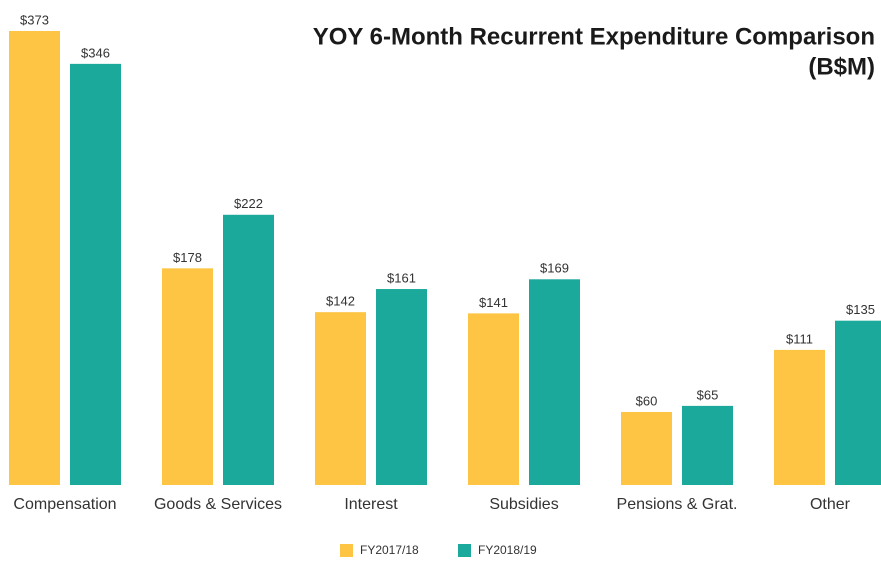 Image resolution: width=881 pixels, height=561 pixels. What do you see at coordinates (708, 394) in the screenshot?
I see `value-label: $65` at bounding box center [708, 394].